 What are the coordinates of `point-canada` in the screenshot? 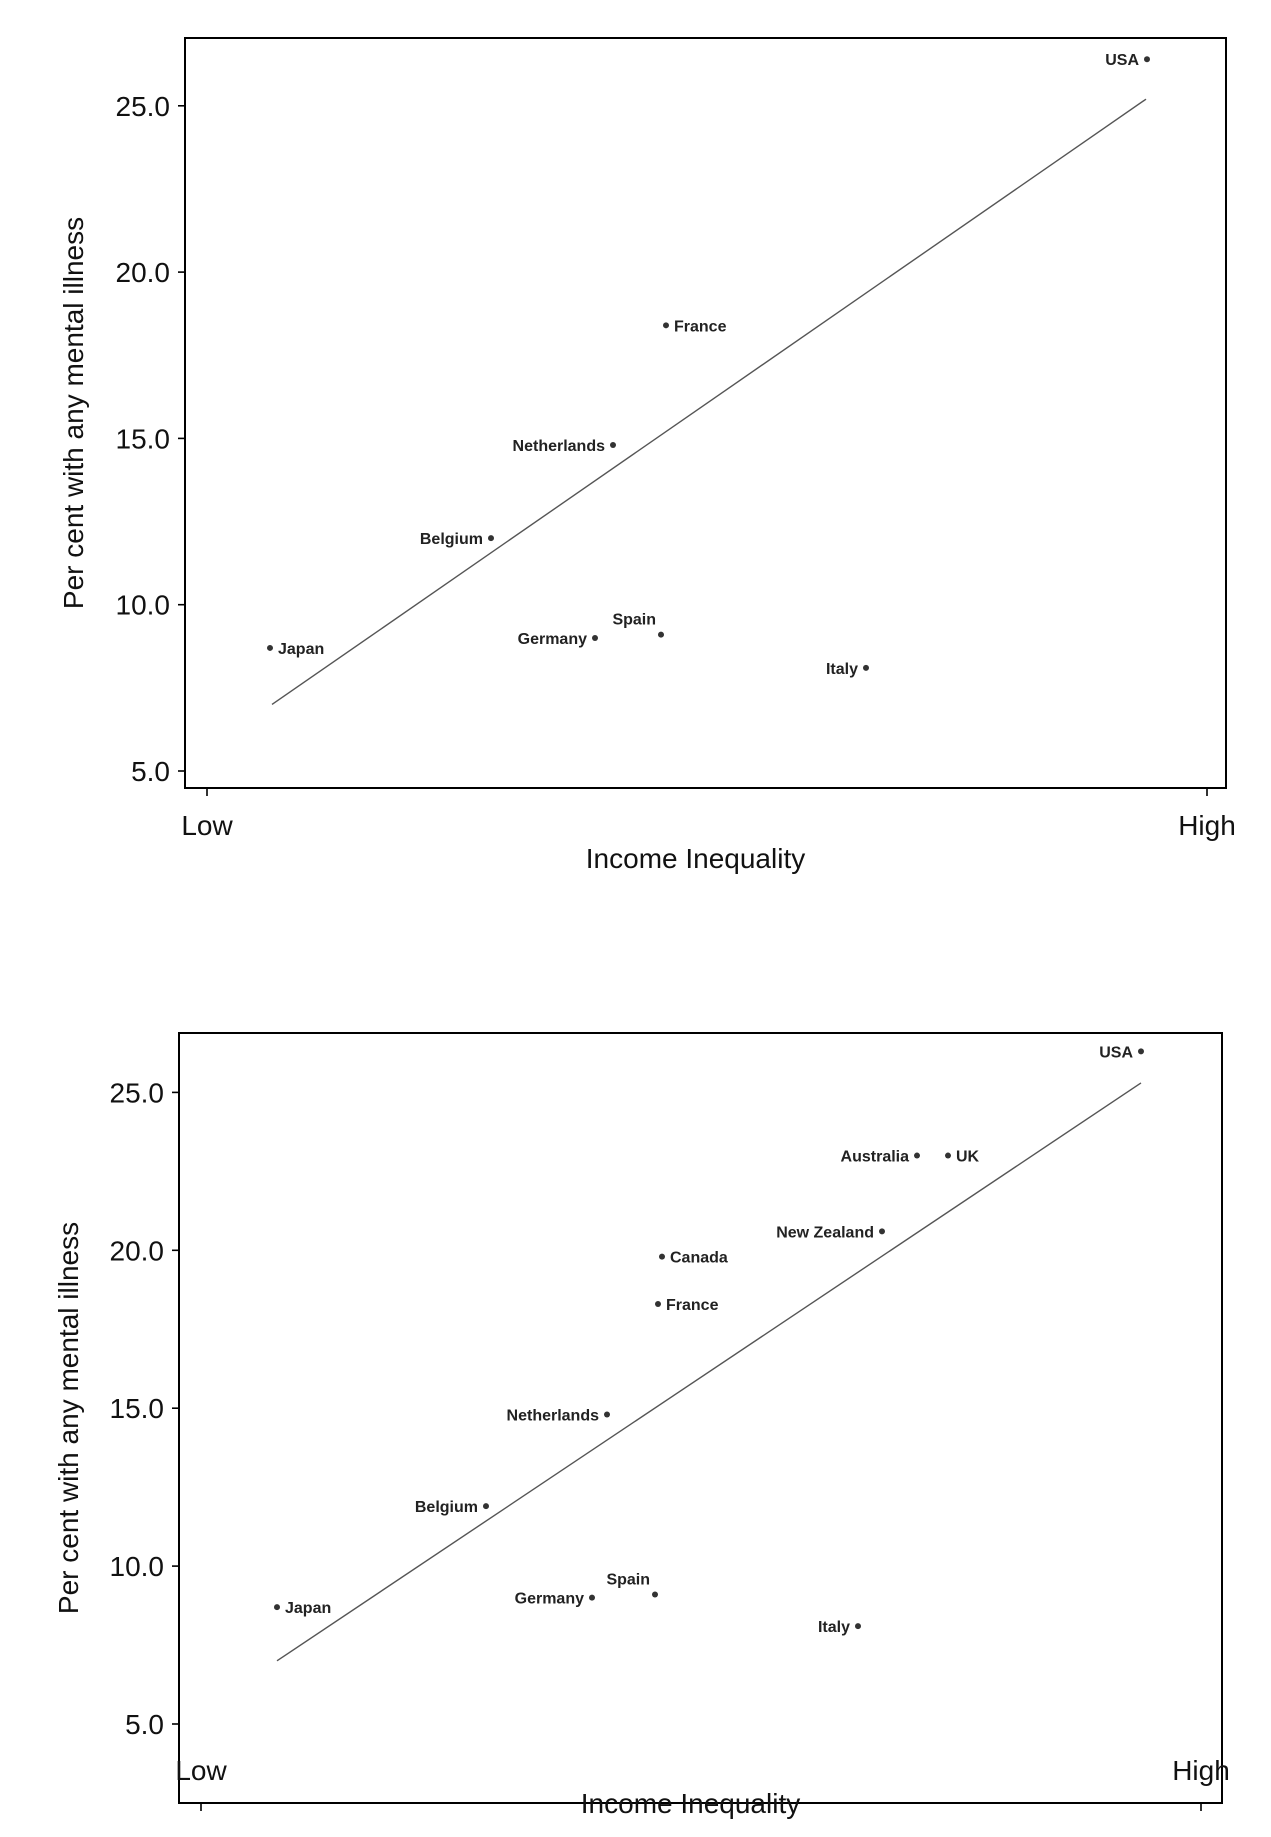 It's located at (662, 1256).